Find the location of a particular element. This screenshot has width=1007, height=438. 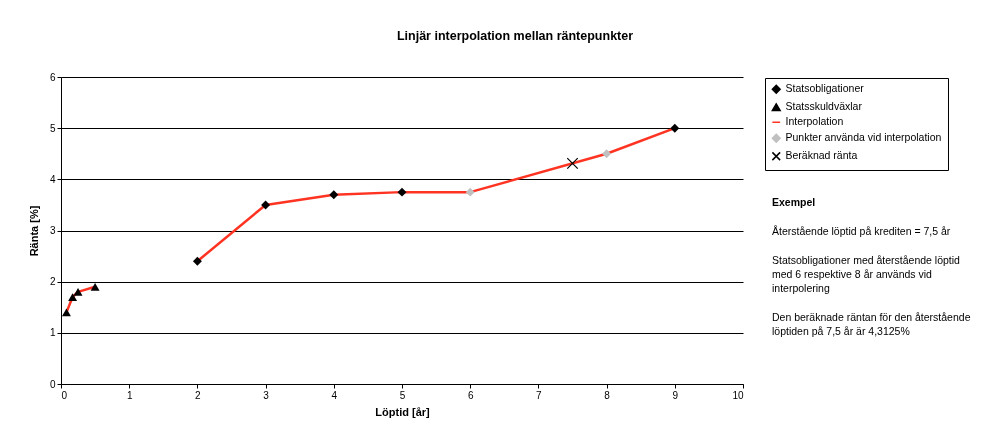

legend-label: Beräknad ränta is located at coordinates (821, 155).